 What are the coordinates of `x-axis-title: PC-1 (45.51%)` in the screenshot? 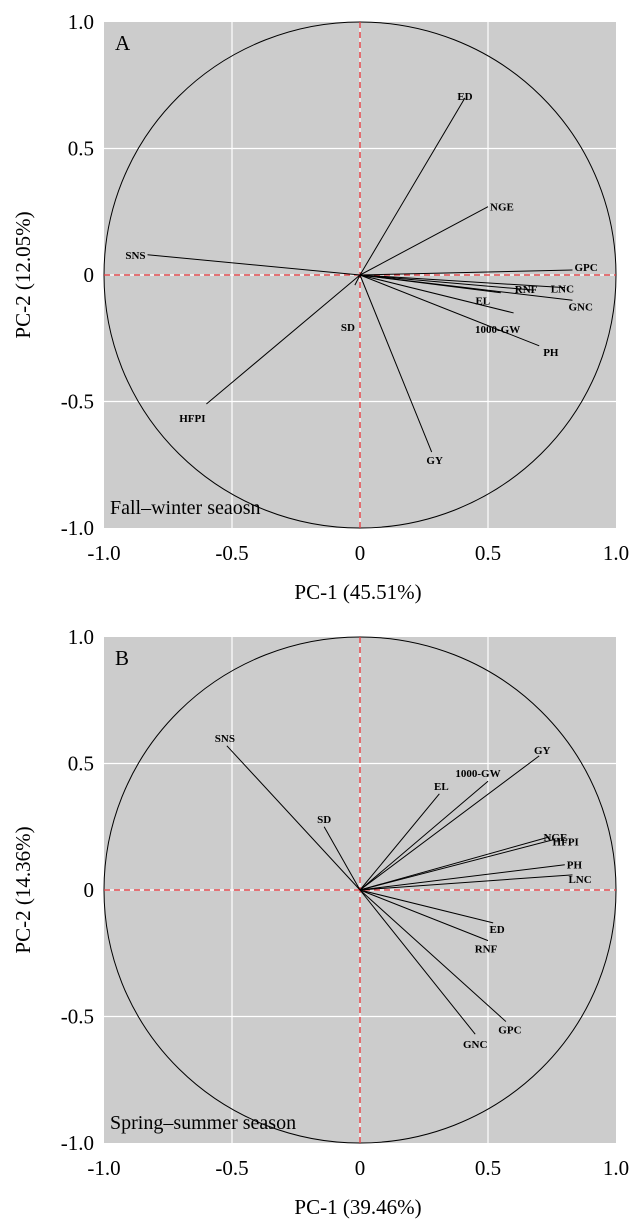 It's located at (357, 592).